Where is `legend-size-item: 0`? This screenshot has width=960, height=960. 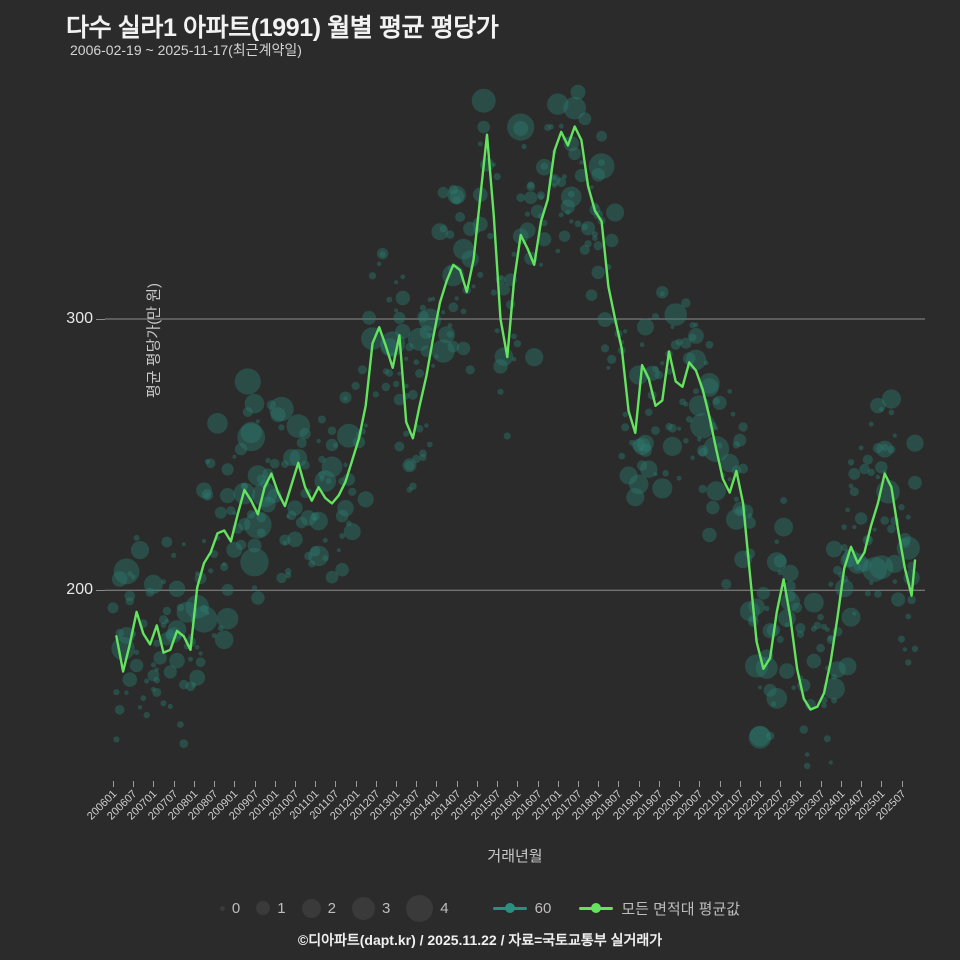
legend-size-item: 0 is located at coordinates (229, 908).